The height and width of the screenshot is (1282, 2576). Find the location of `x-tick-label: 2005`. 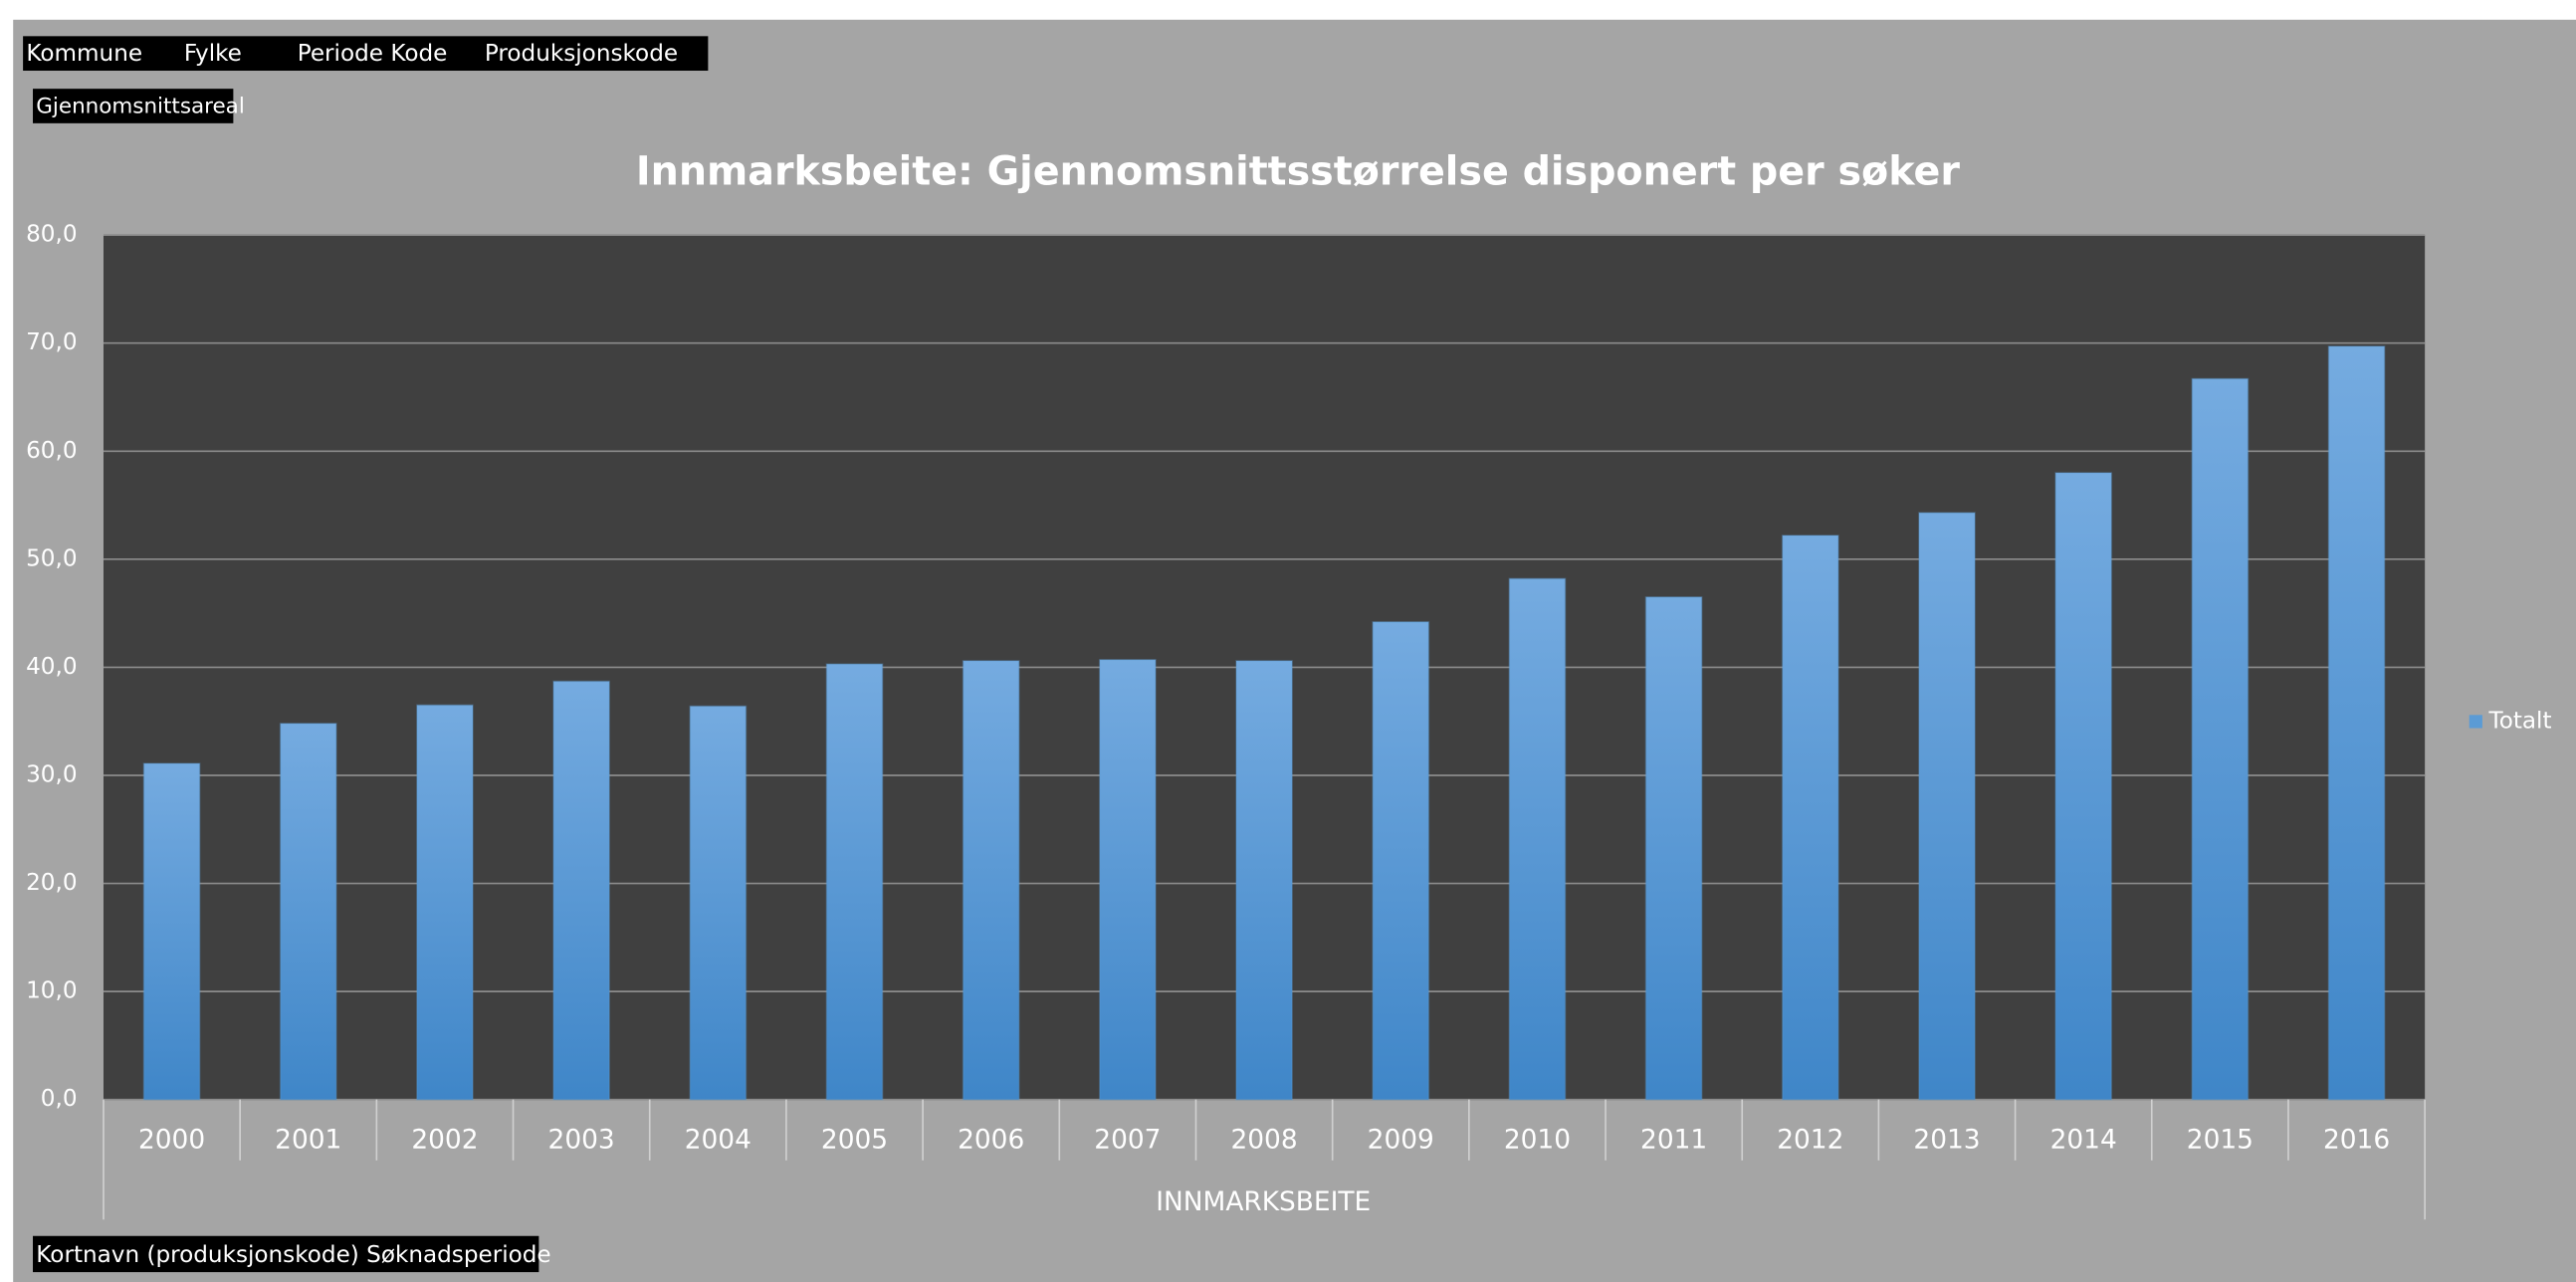

x-tick-label: 2005 is located at coordinates (854, 1139).